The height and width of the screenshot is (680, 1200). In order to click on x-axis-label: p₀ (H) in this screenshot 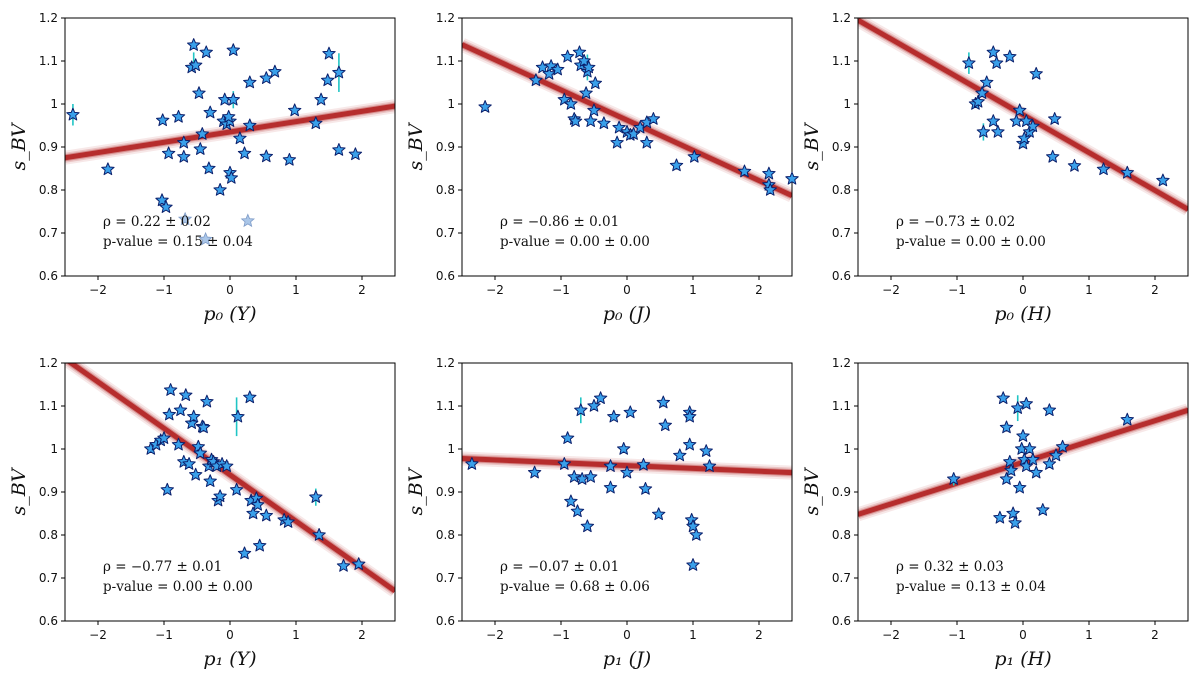, I will do `click(1022, 314)`.